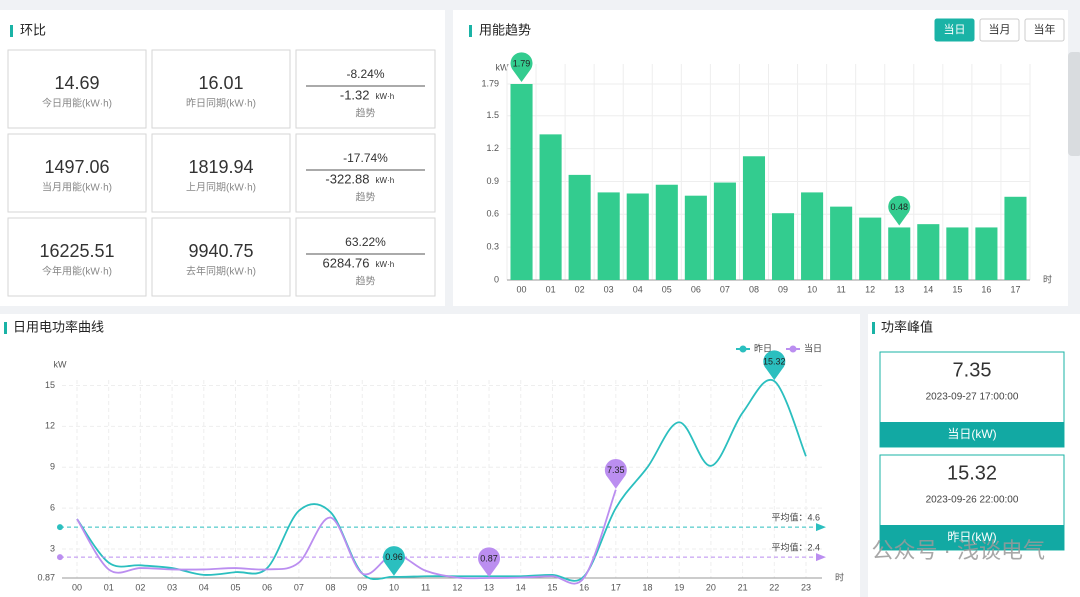  I want to click on series-line, so click(346, 537).